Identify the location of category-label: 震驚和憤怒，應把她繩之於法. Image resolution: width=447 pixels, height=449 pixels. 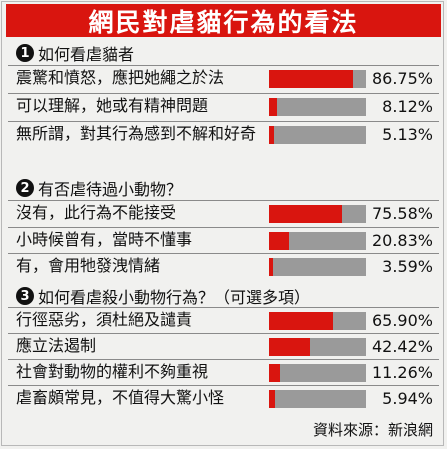
(120, 77).